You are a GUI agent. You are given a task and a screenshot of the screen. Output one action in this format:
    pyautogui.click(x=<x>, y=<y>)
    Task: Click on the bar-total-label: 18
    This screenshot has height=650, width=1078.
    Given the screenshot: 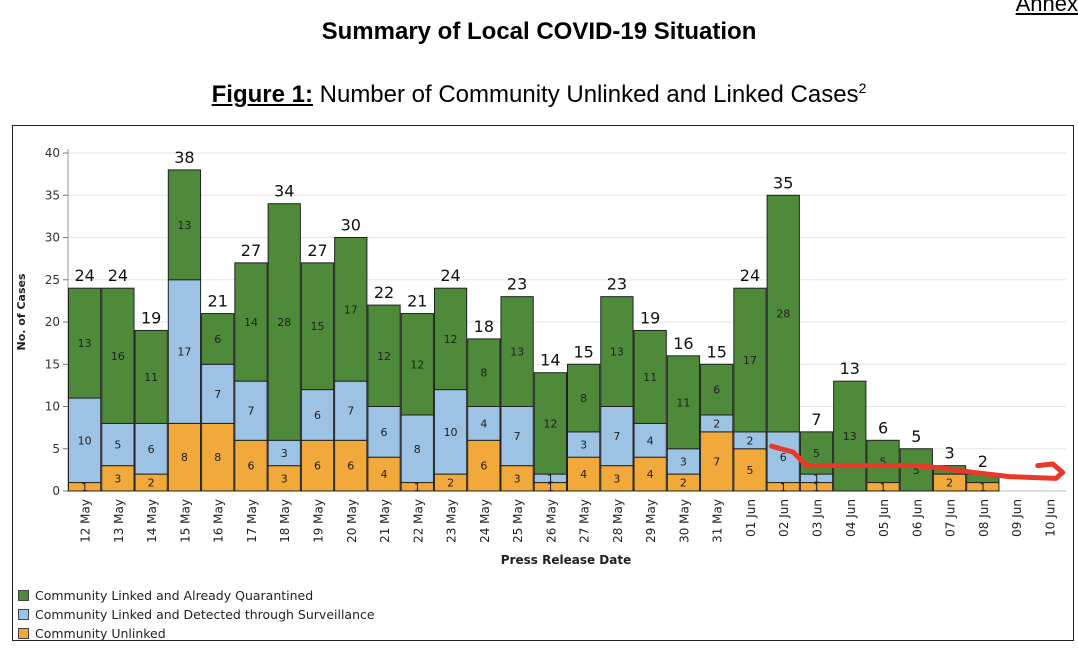 What is the action you would take?
    pyautogui.click(x=484, y=326)
    